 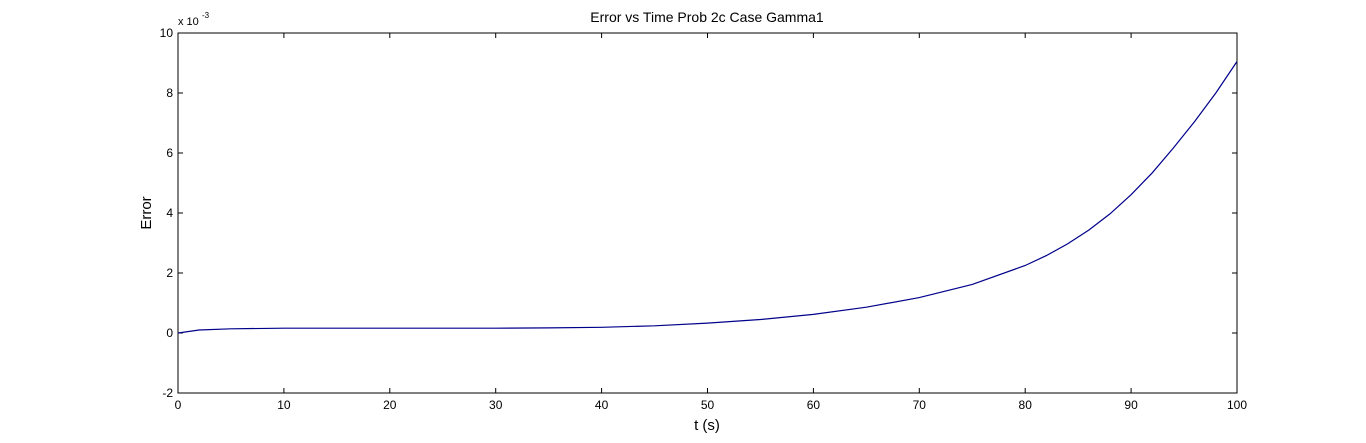 What do you see at coordinates (169, 93) in the screenshot?
I see `y-tick-label: 8` at bounding box center [169, 93].